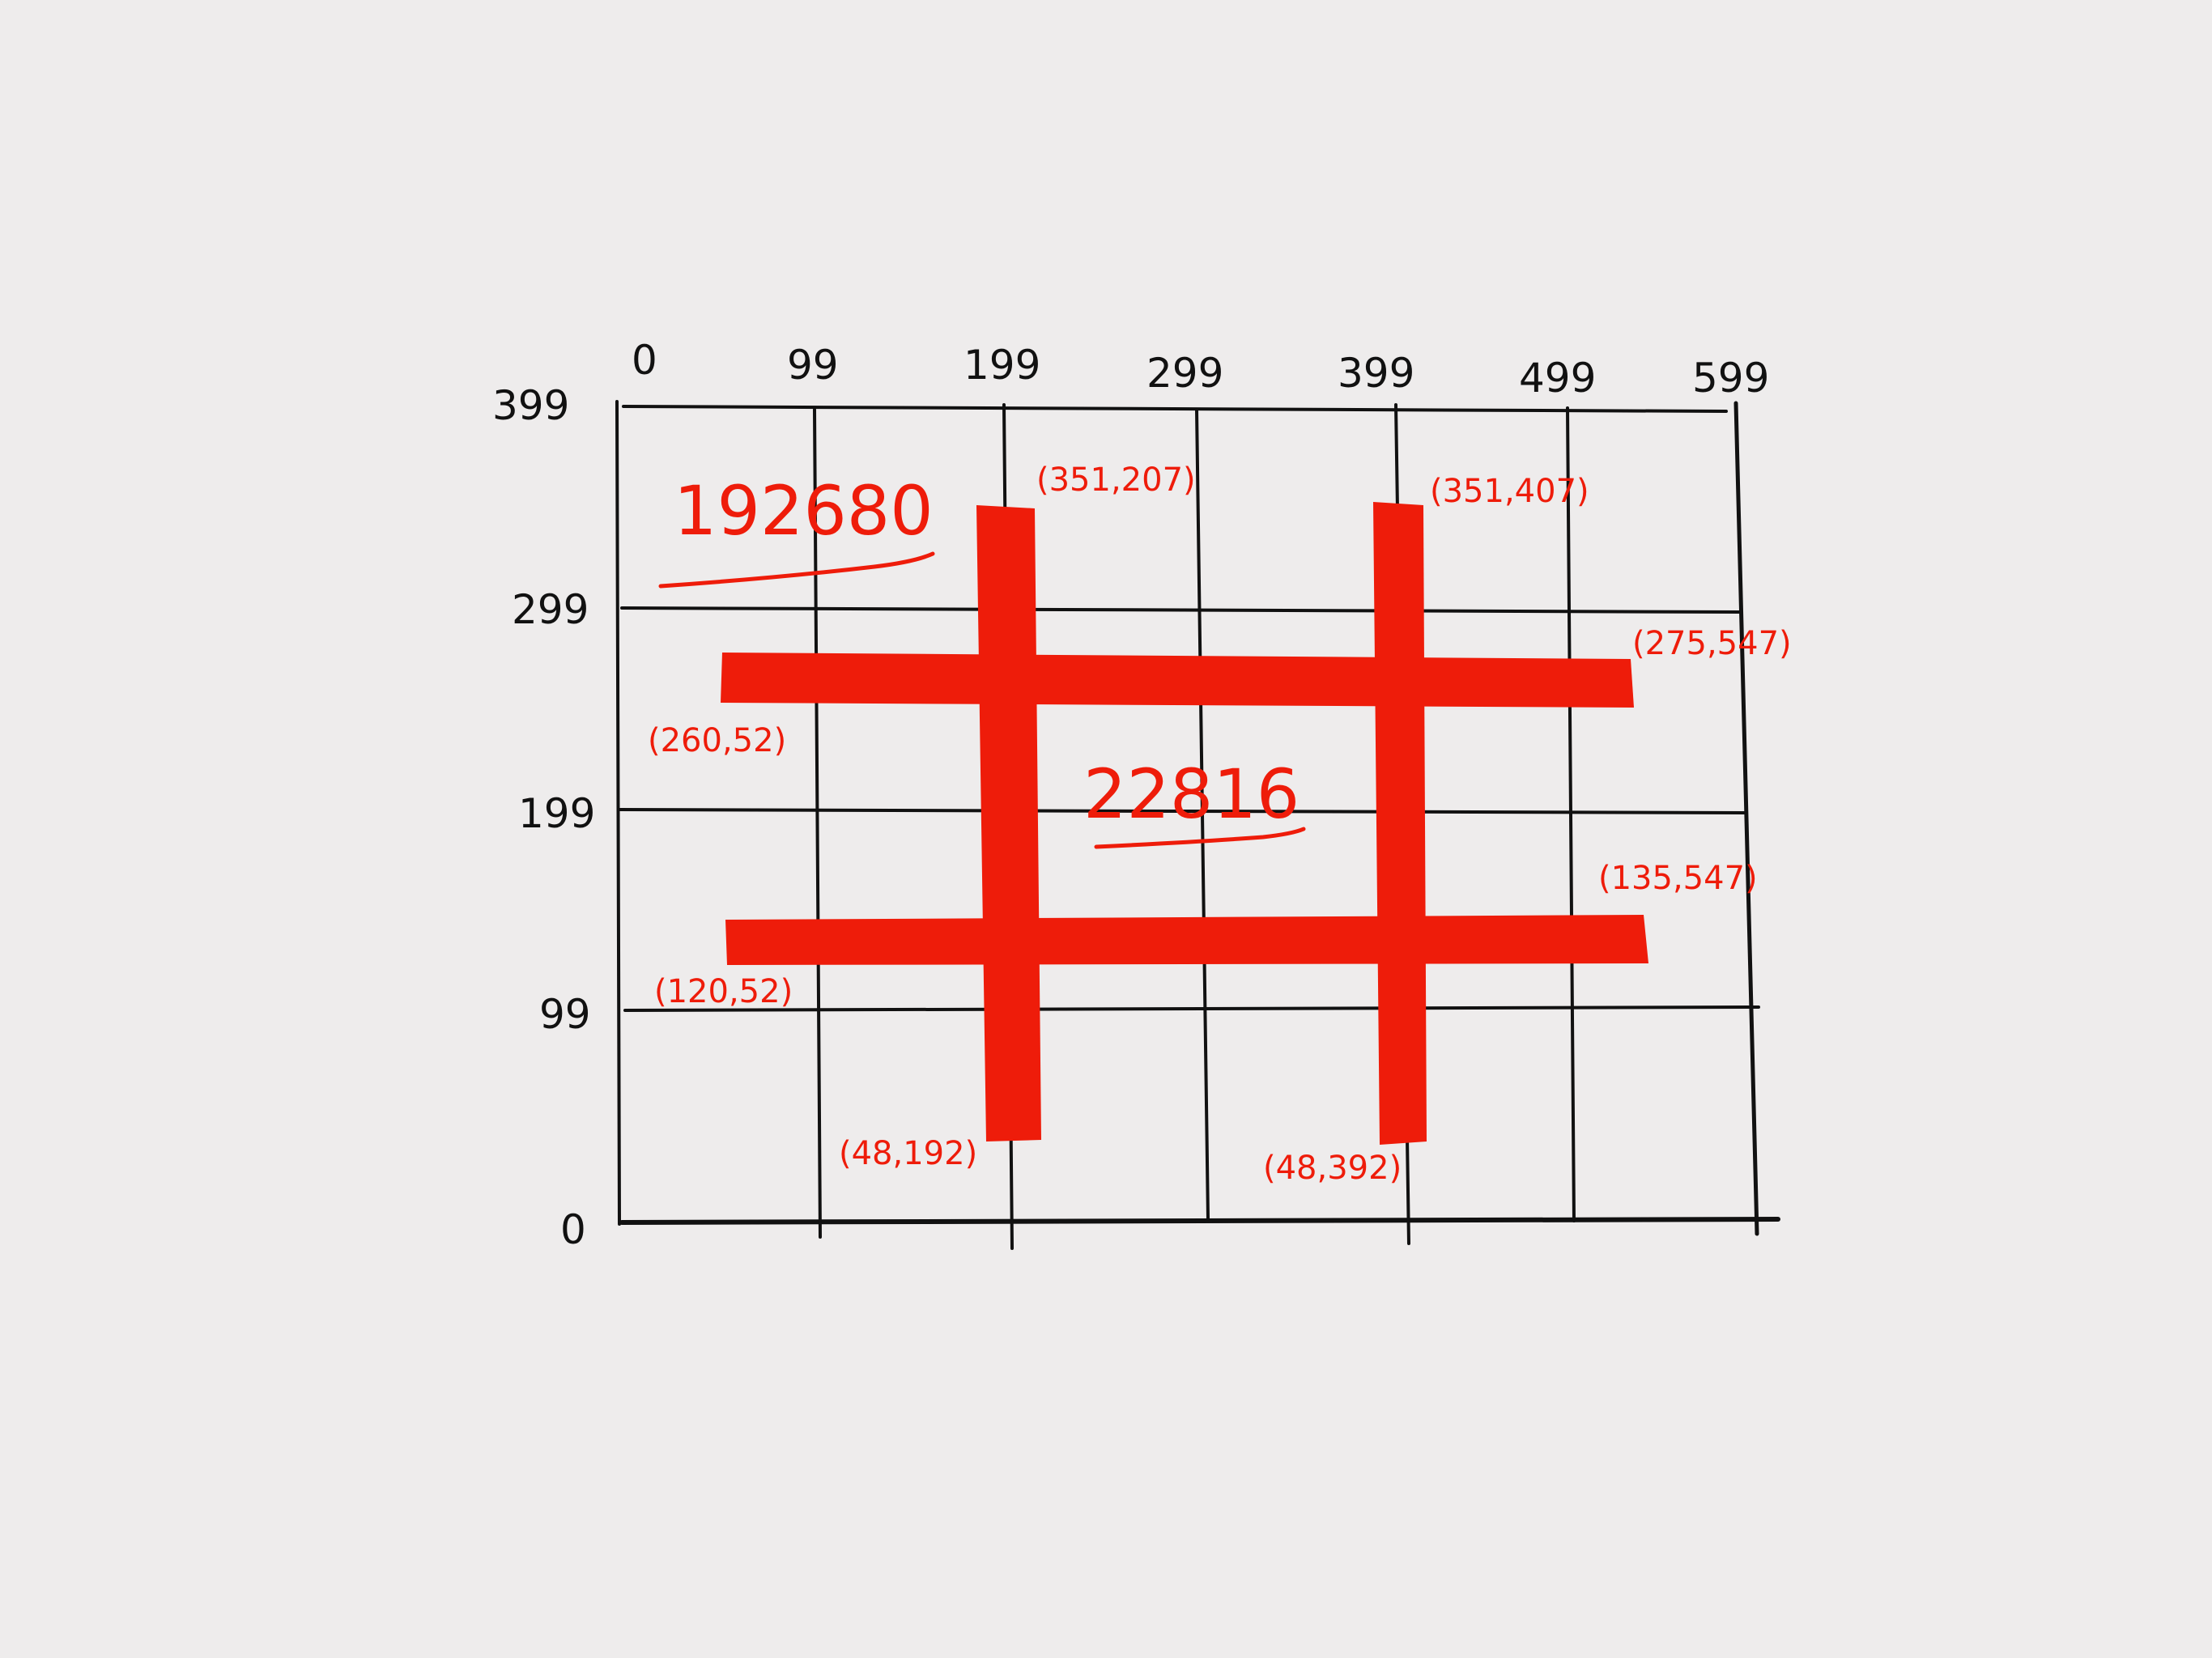  Describe the element at coordinates (551, 609) in the screenshot. I see `y-tick-label: 299` at that location.